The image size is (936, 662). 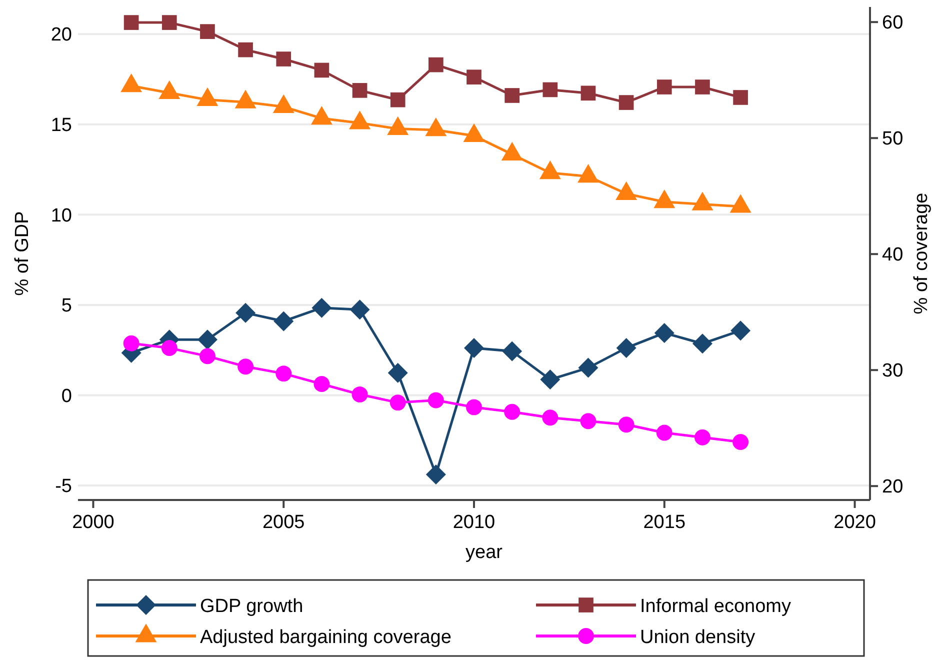 I want to click on x-tick-label: 2015, so click(x=664, y=523).